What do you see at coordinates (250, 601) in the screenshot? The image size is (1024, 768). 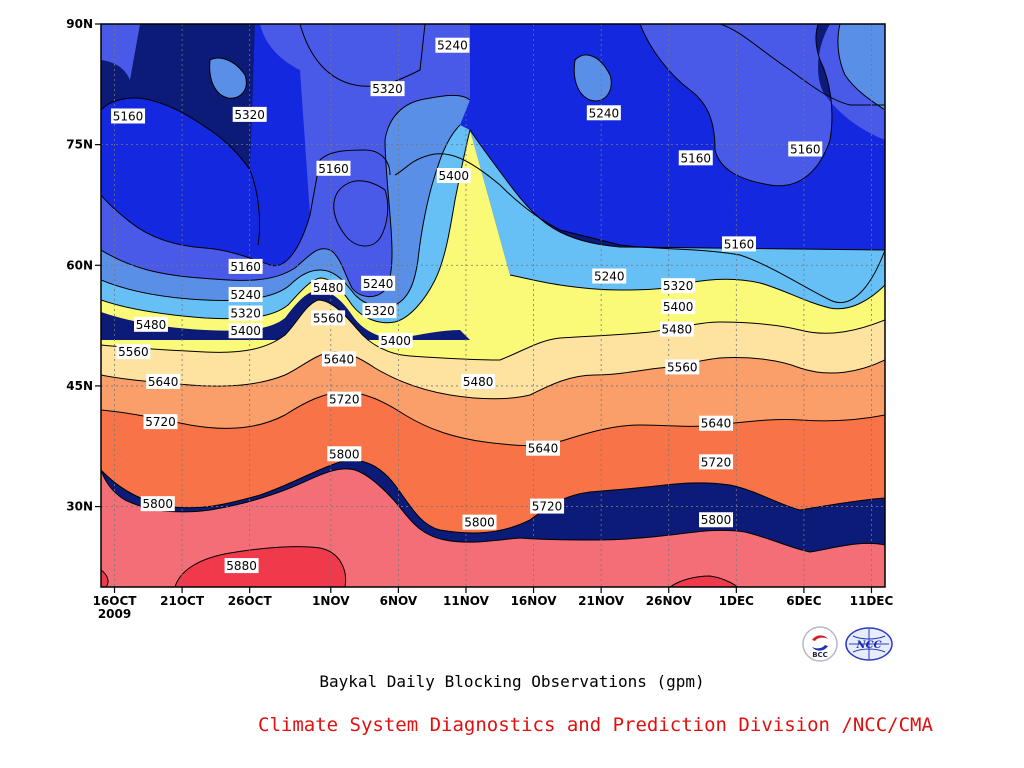 I see `x-tick-label: 26OCT` at bounding box center [250, 601].